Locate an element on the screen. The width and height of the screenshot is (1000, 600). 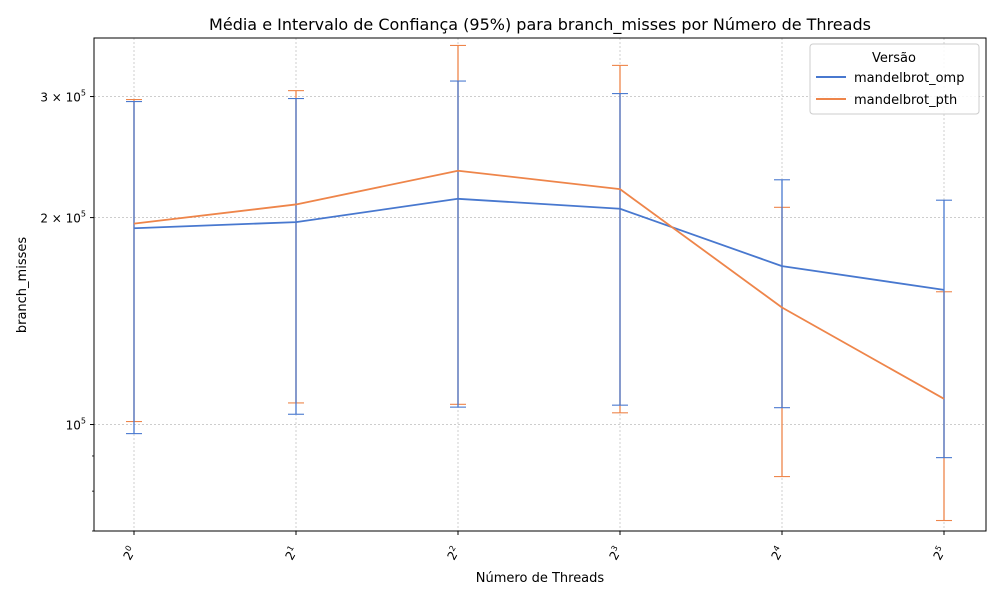
x-axis-label: Número de Threads is located at coordinates (540, 578).